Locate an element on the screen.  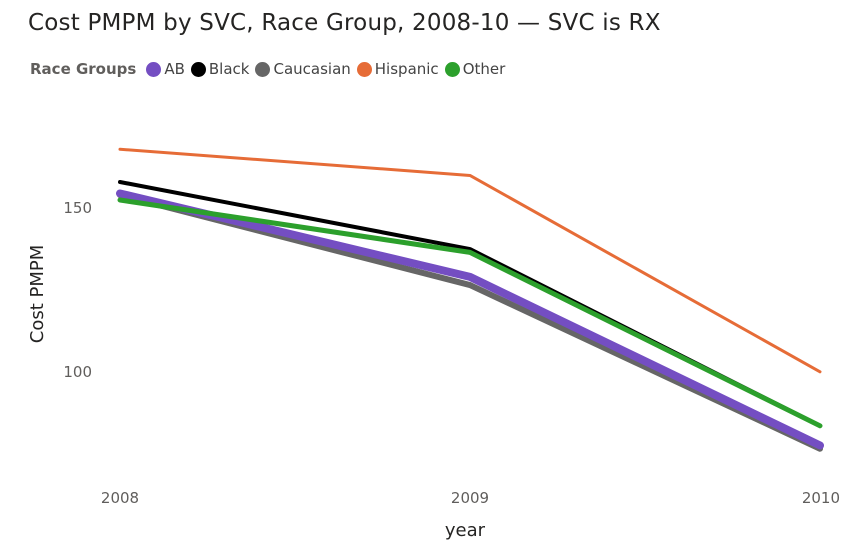
legend-label: Hispanic is located at coordinates (406, 69).